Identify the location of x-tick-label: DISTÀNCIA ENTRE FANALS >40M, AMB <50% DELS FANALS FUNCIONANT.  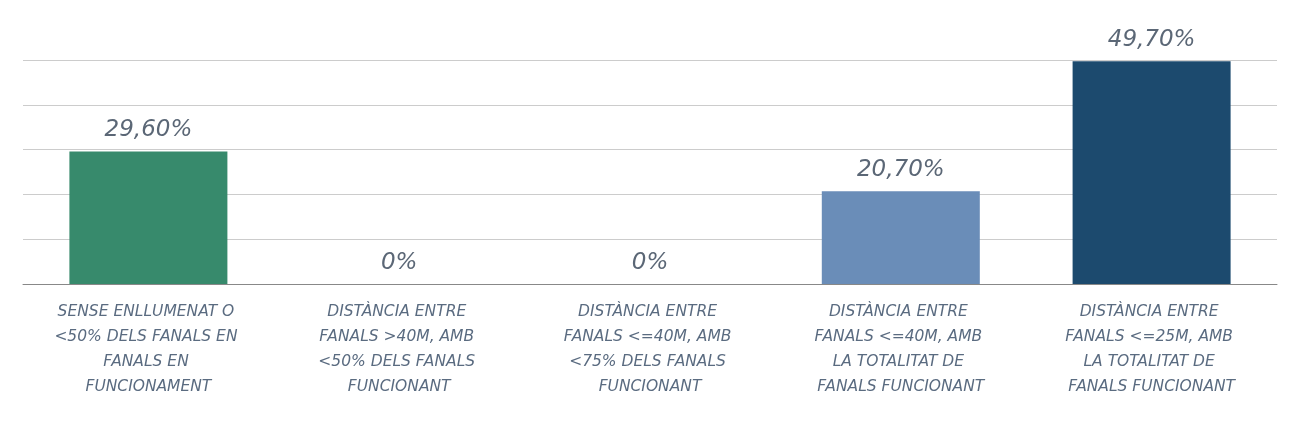
(399, 347).